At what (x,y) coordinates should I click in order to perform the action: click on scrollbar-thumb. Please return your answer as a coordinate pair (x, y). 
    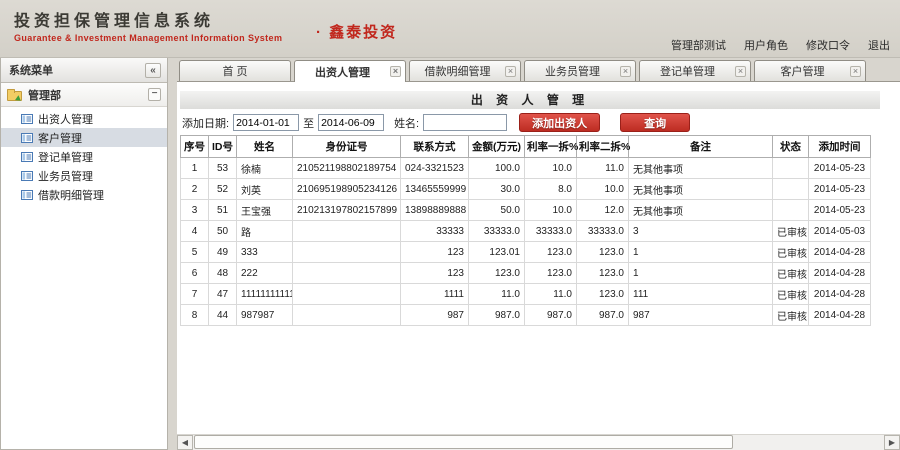
    Looking at the image, I should click on (463, 442).